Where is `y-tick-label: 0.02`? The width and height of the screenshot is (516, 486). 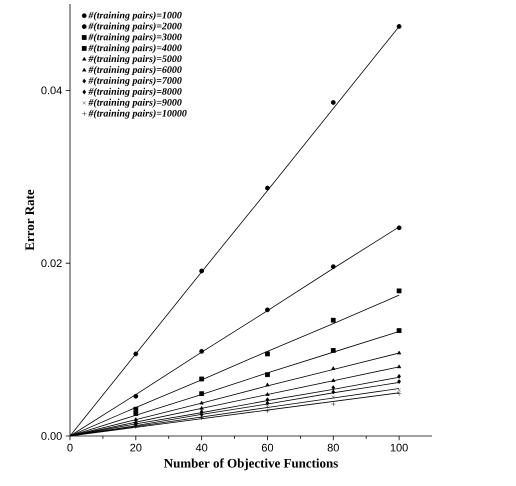 y-tick-label: 0.02 is located at coordinates (51, 263).